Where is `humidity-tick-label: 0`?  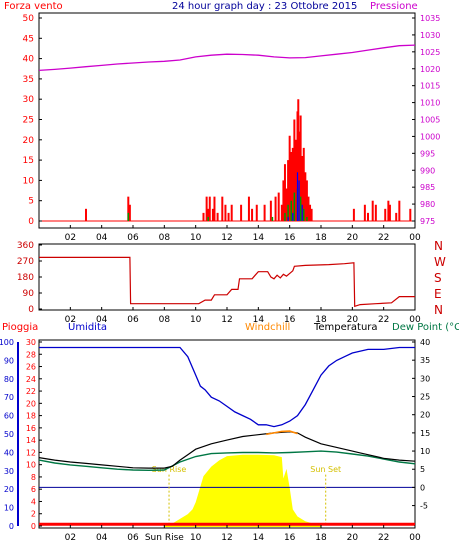
humidity-tick-label: 0 is located at coordinates (11, 526).